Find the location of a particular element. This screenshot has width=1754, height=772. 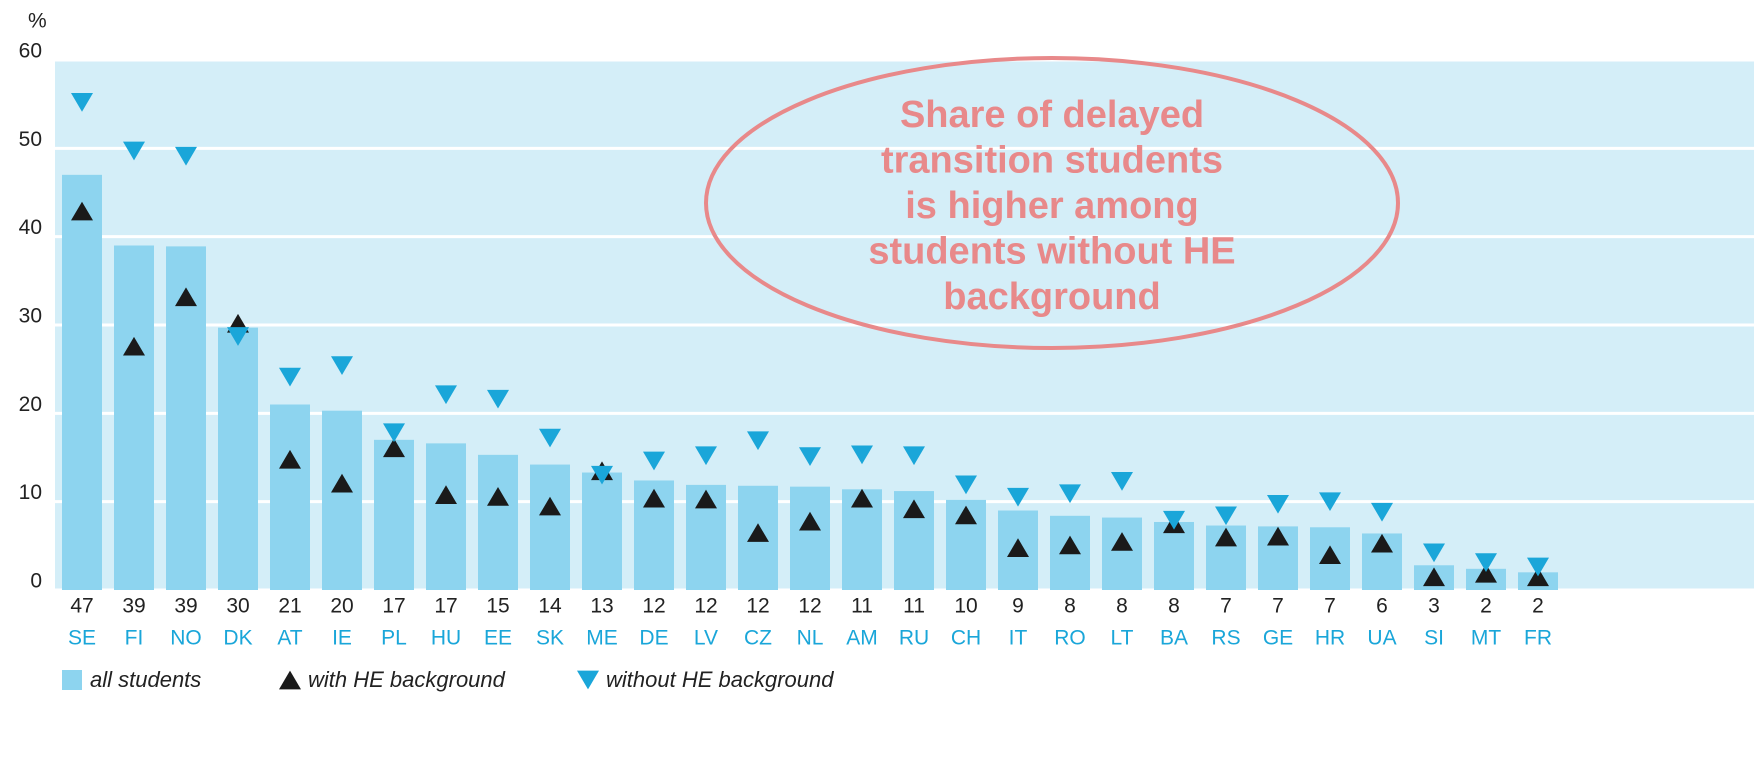

x-tick-label: FI is located at coordinates (134, 638).